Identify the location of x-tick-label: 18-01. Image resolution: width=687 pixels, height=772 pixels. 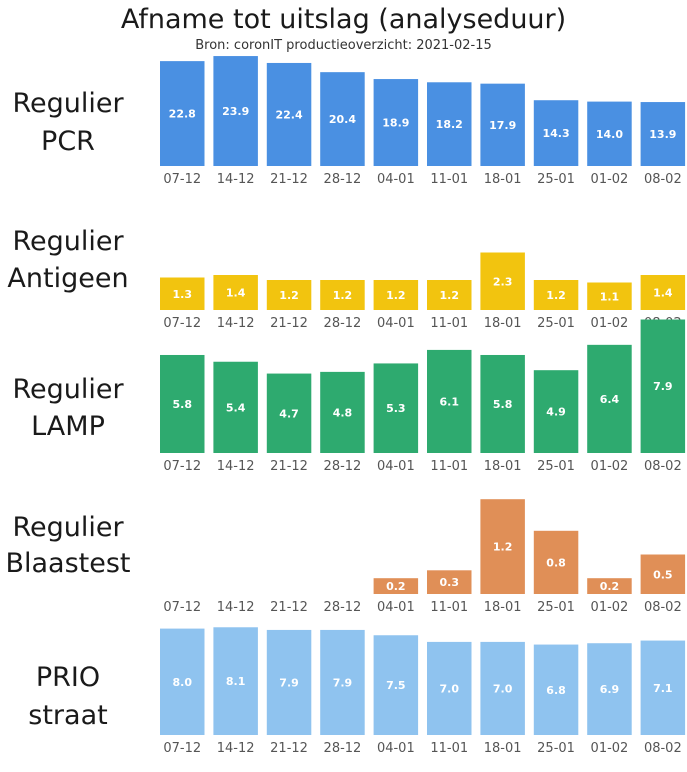
(503, 179).